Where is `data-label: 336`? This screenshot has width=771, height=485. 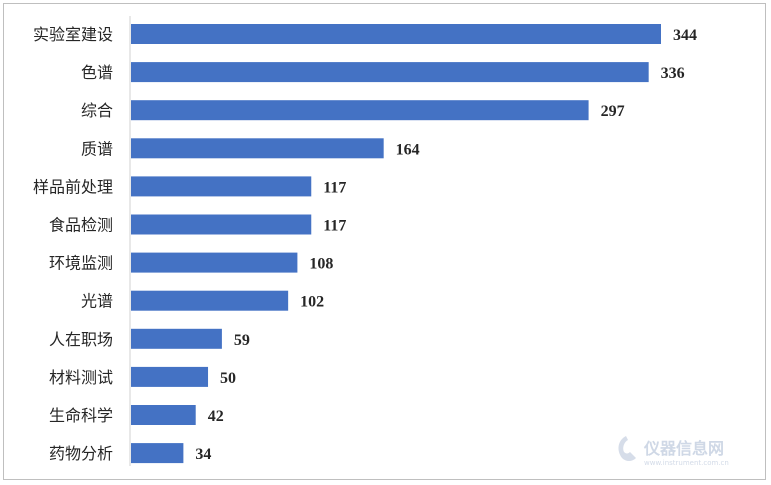 data-label: 336 is located at coordinates (673, 73).